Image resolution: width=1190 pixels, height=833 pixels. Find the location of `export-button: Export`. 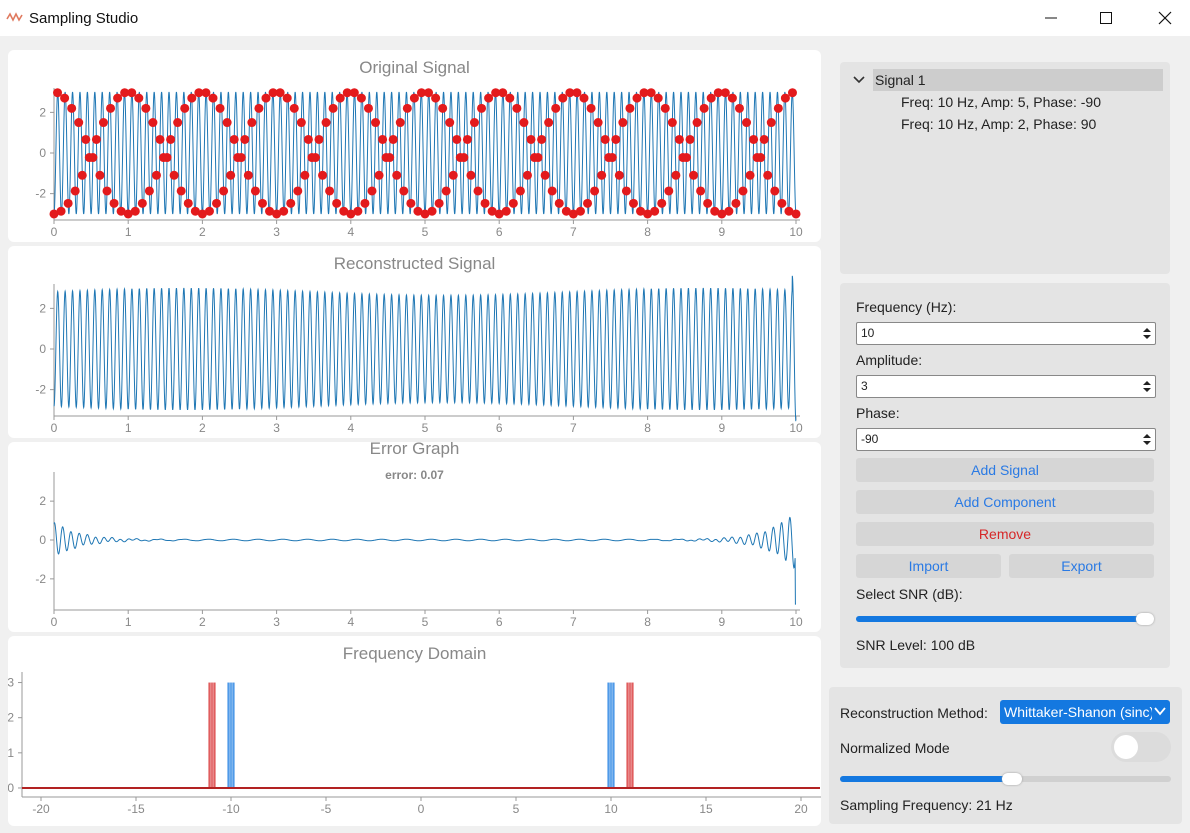

export-button: Export is located at coordinates (1081, 566).